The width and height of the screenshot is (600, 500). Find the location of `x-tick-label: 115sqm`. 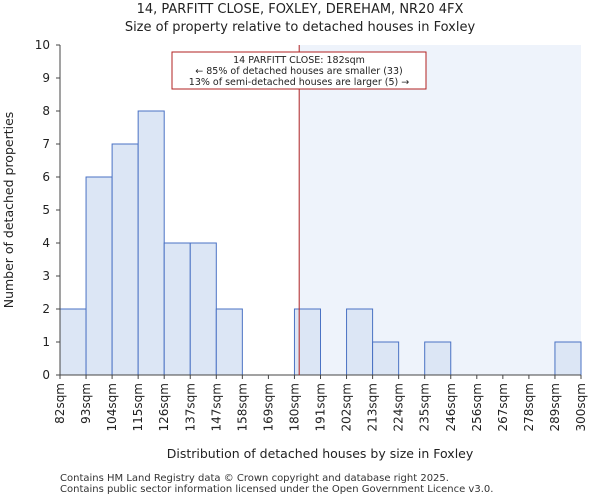

x-tick-label: 115sqm is located at coordinates (138, 407).